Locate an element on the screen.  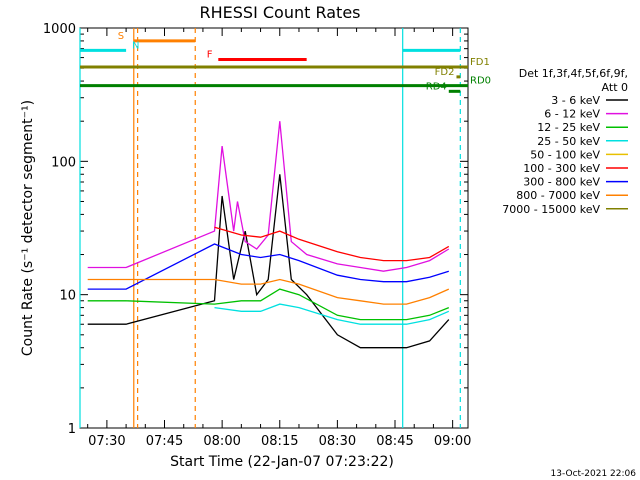
x-tick-label: 09:00 is located at coordinates (452, 441).